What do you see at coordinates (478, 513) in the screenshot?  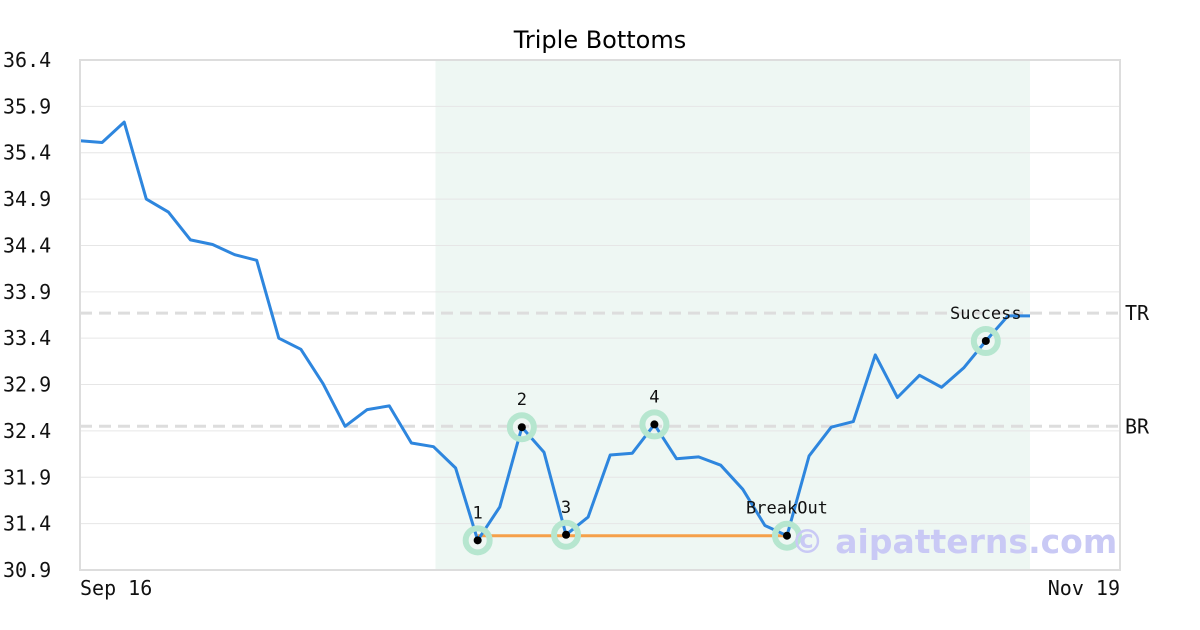 I see `marker-label-1: 1` at bounding box center [478, 513].